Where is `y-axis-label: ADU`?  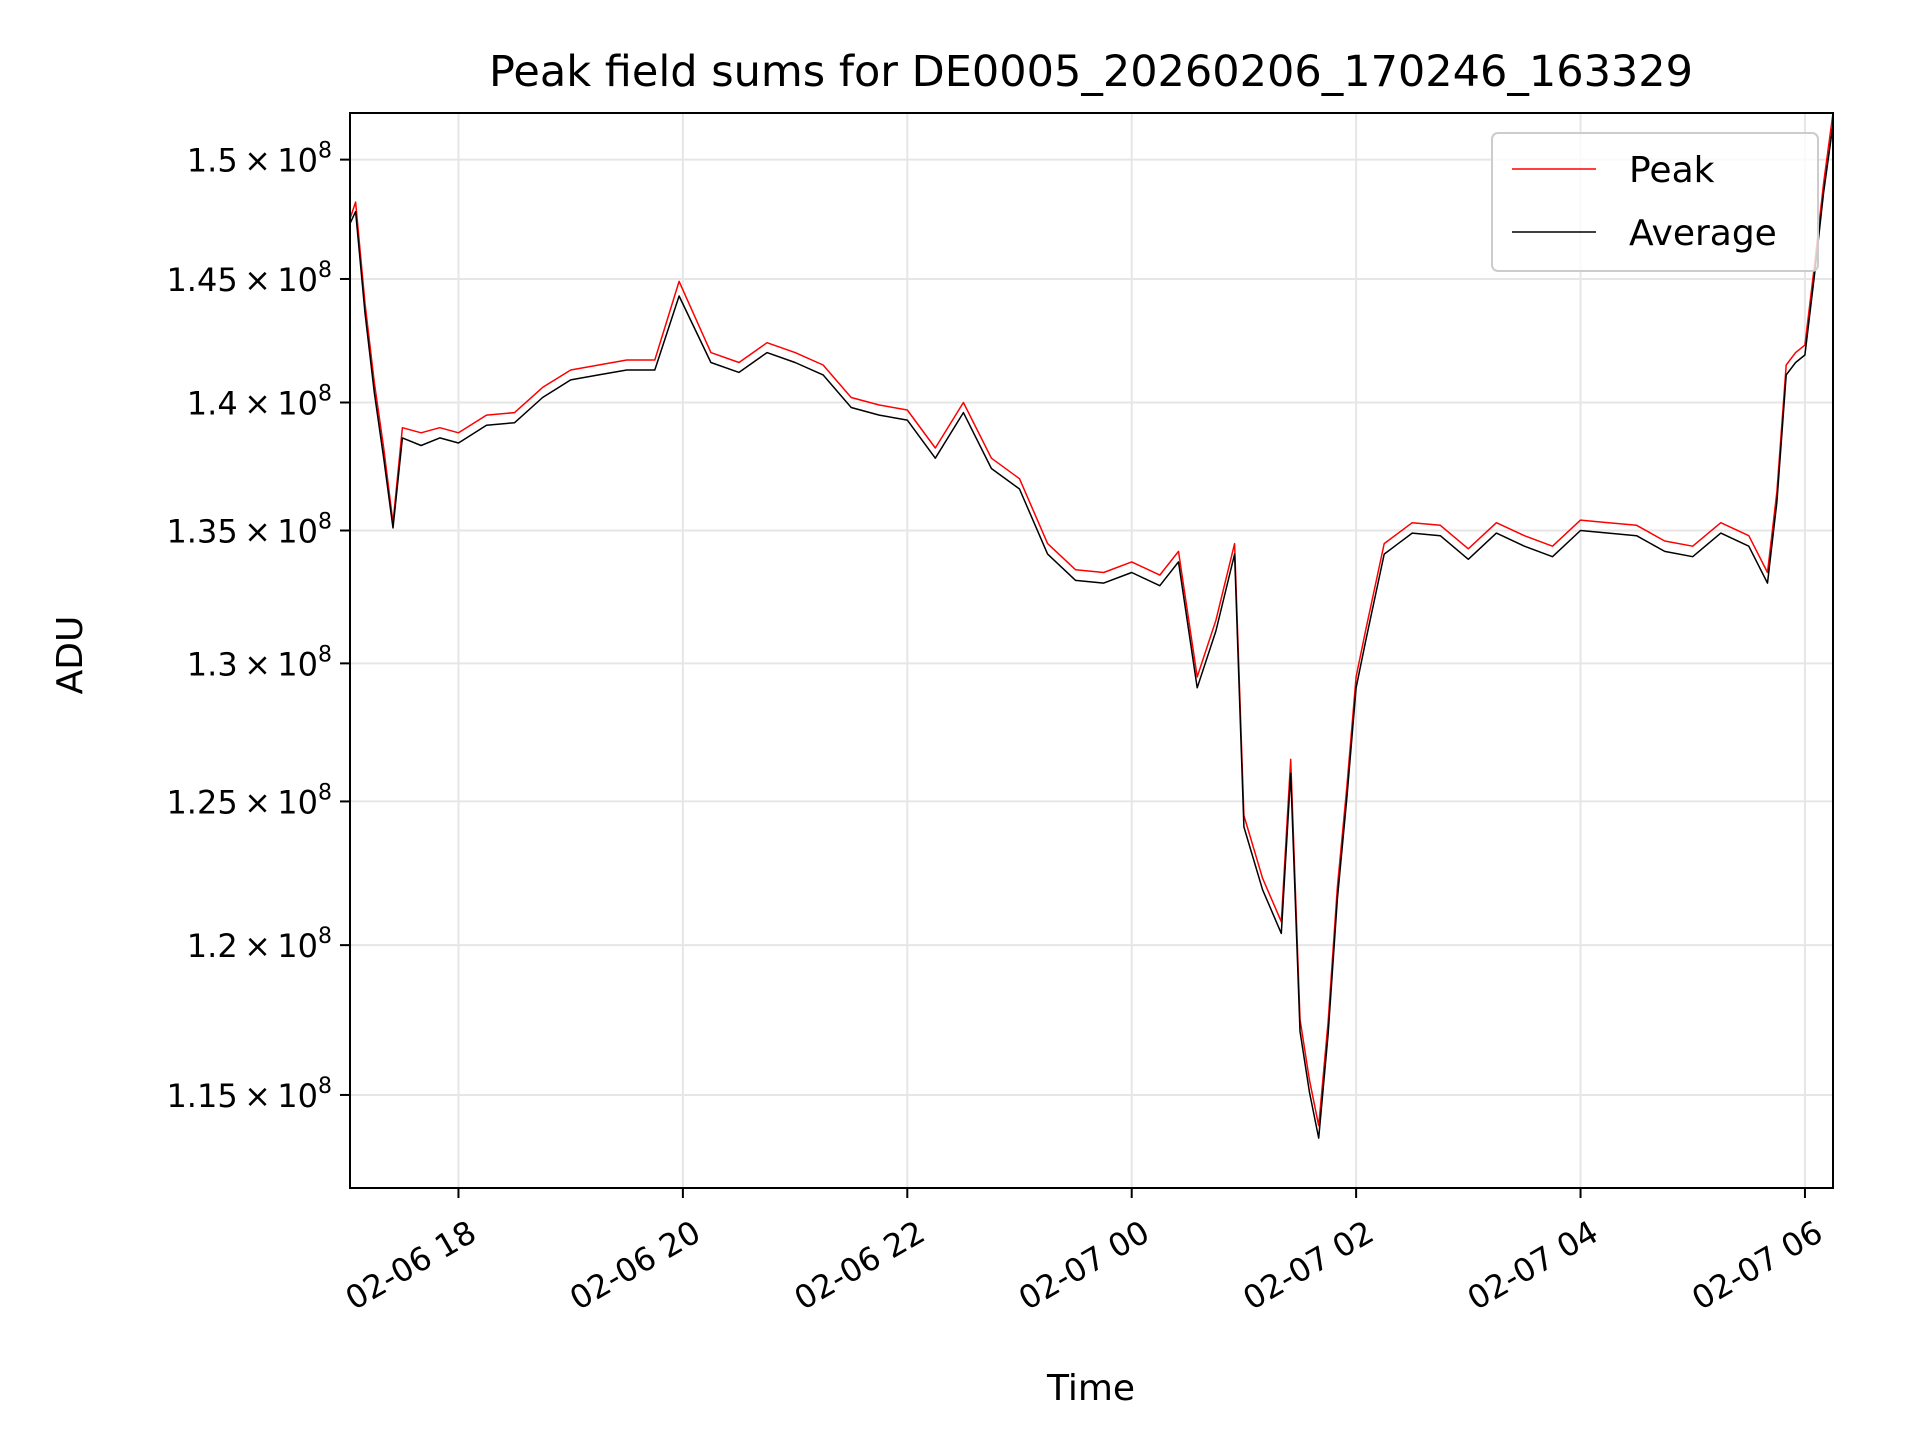
y-axis-label: ADU is located at coordinates (70, 655).